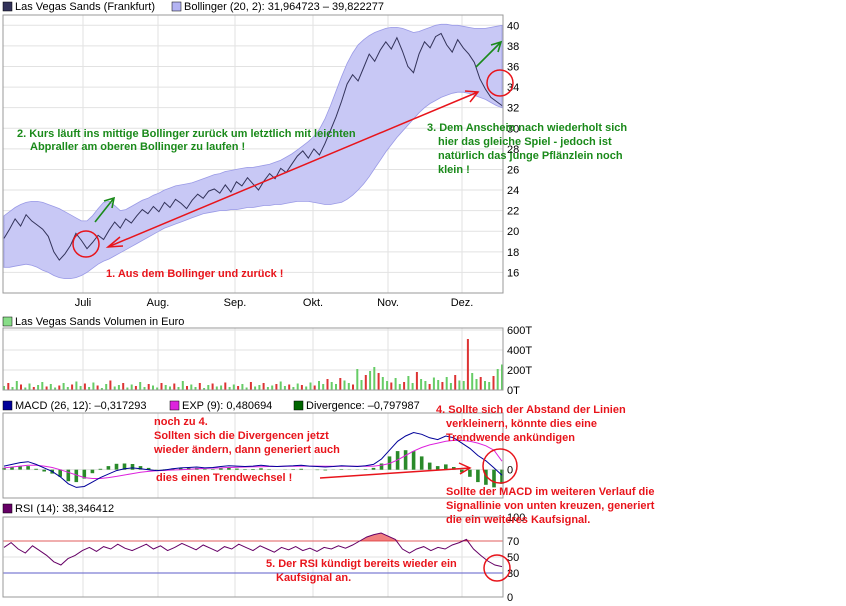  I want to click on macd-exp-line, so click(253, 459).